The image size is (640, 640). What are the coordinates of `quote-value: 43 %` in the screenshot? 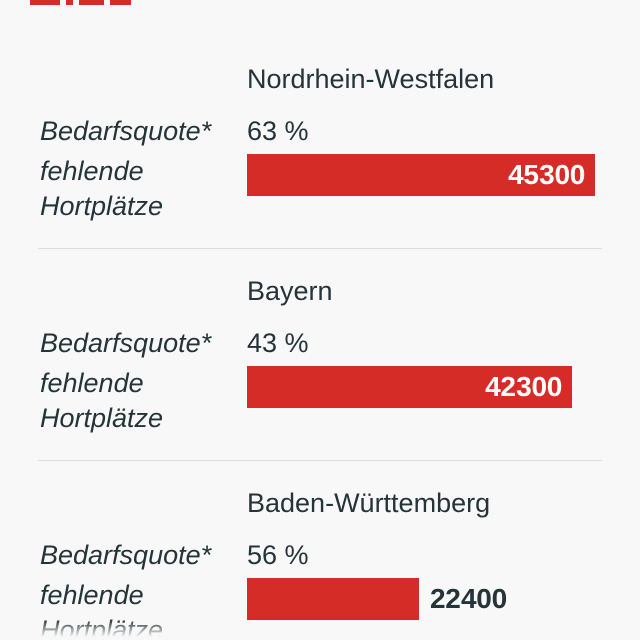 It's located at (278, 343).